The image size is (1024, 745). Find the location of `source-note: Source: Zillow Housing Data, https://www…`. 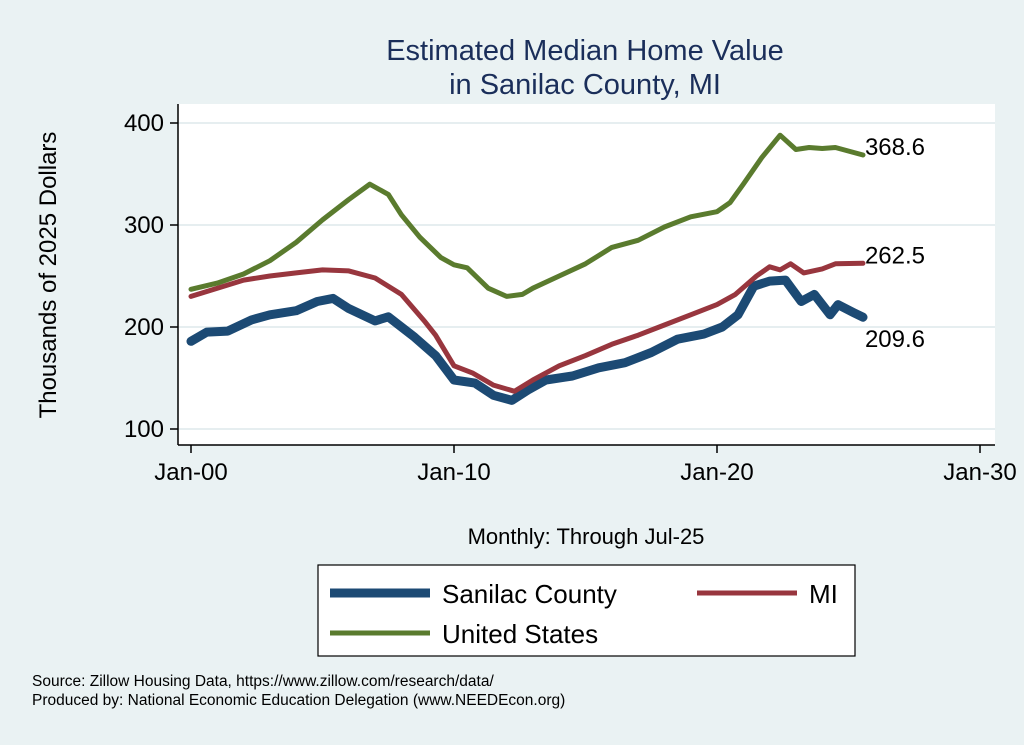

source-note: Source: Zillow Housing Data, https://www… is located at coordinates (263, 681).